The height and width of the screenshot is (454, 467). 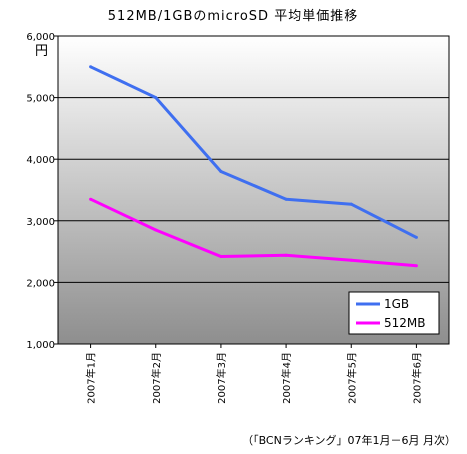 I want to click on y-tick-label: 1,000, so click(x=40, y=345).